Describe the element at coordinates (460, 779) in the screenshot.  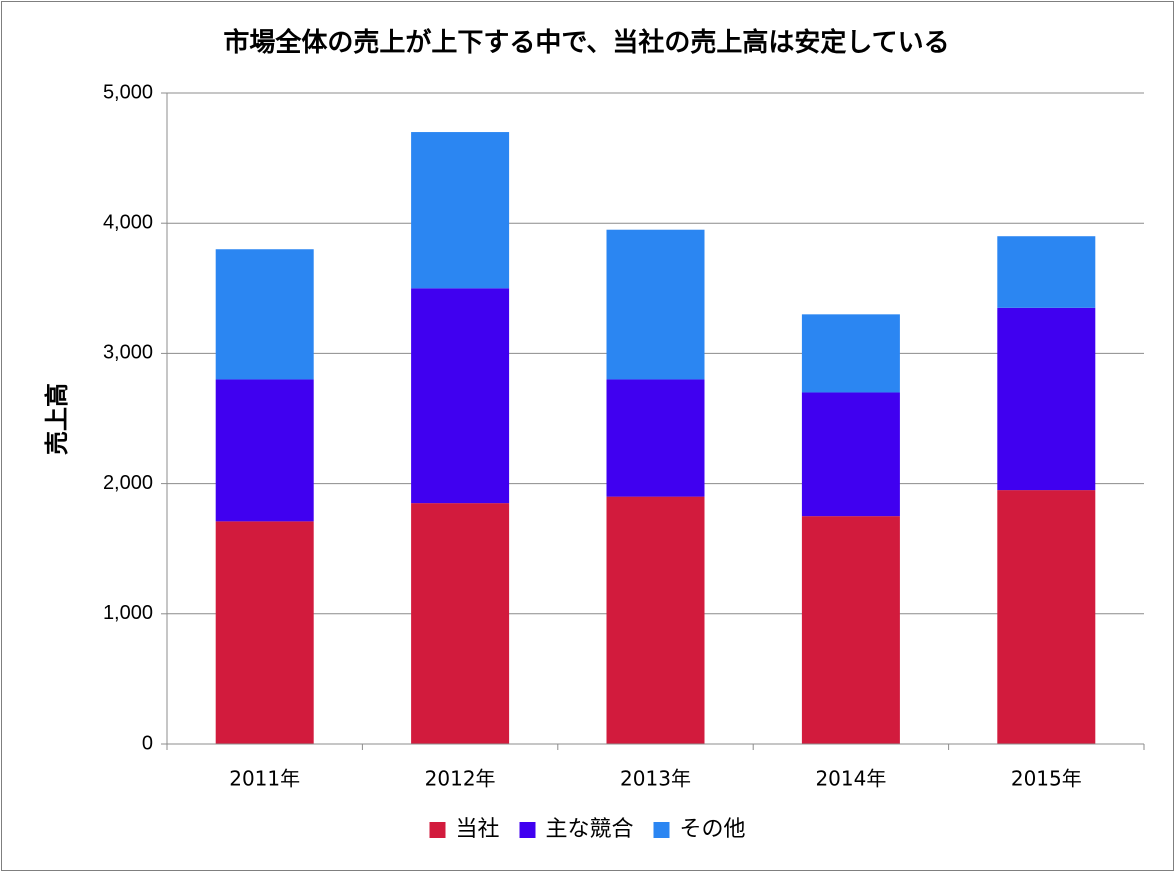
I see `x-tick-label: 2012年` at that location.